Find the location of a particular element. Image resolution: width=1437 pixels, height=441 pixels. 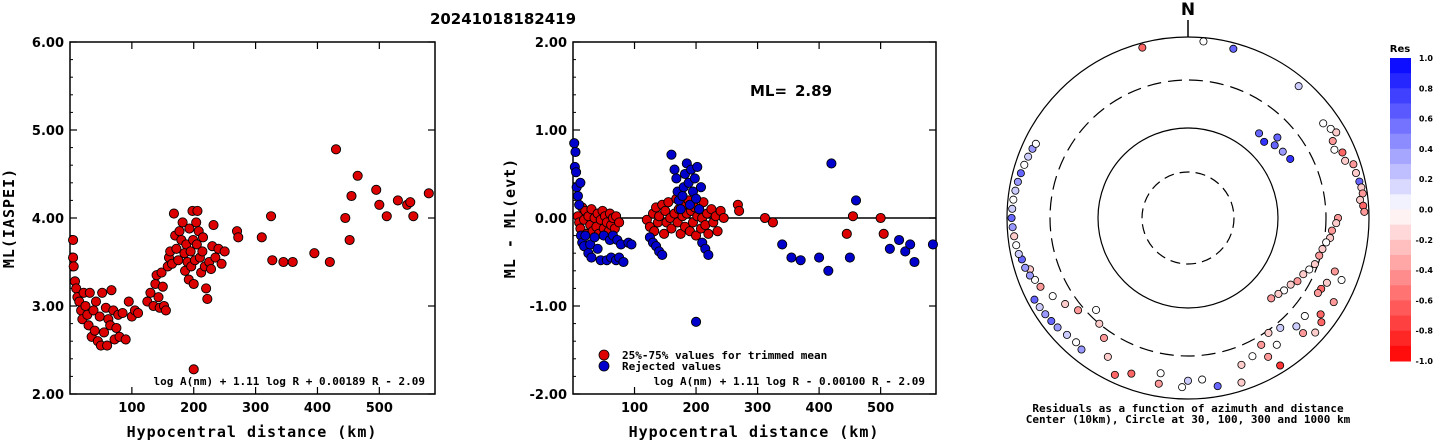

panel1-ytick-label: 3.00 is located at coordinates (48, 307).